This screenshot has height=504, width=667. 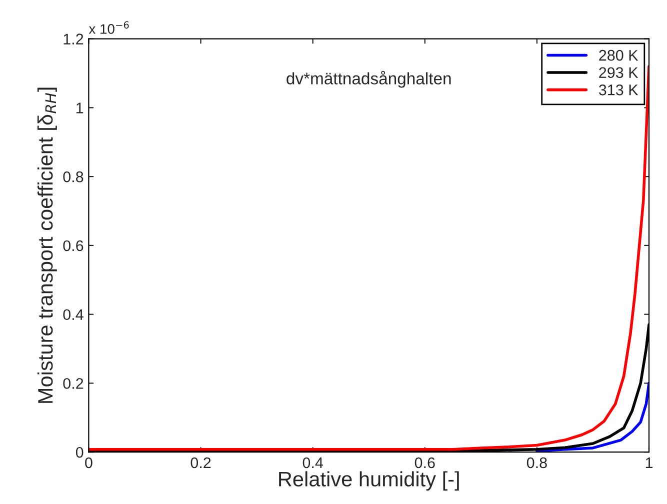 I want to click on x-tick-label: 0.6, so click(x=424, y=462).